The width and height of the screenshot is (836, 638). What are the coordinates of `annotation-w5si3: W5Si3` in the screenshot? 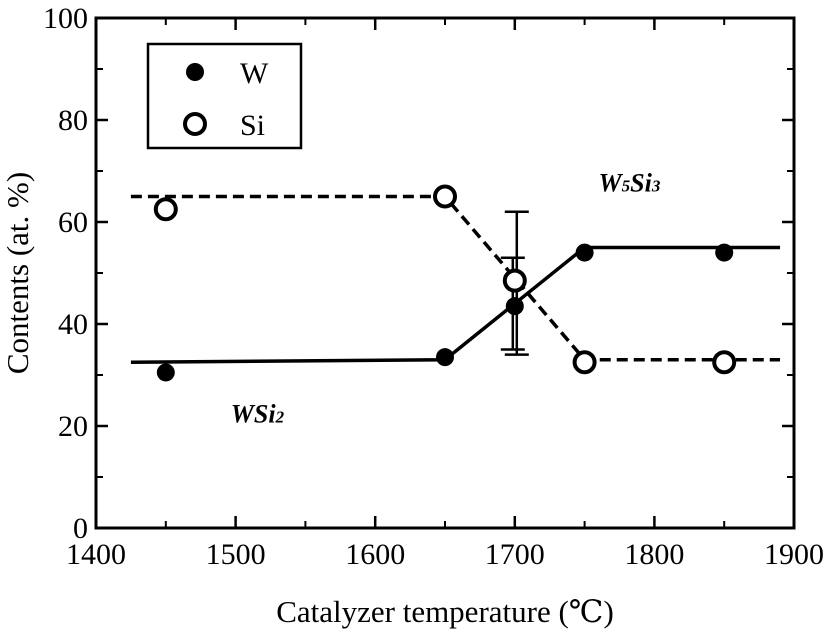 It's located at (630, 182).